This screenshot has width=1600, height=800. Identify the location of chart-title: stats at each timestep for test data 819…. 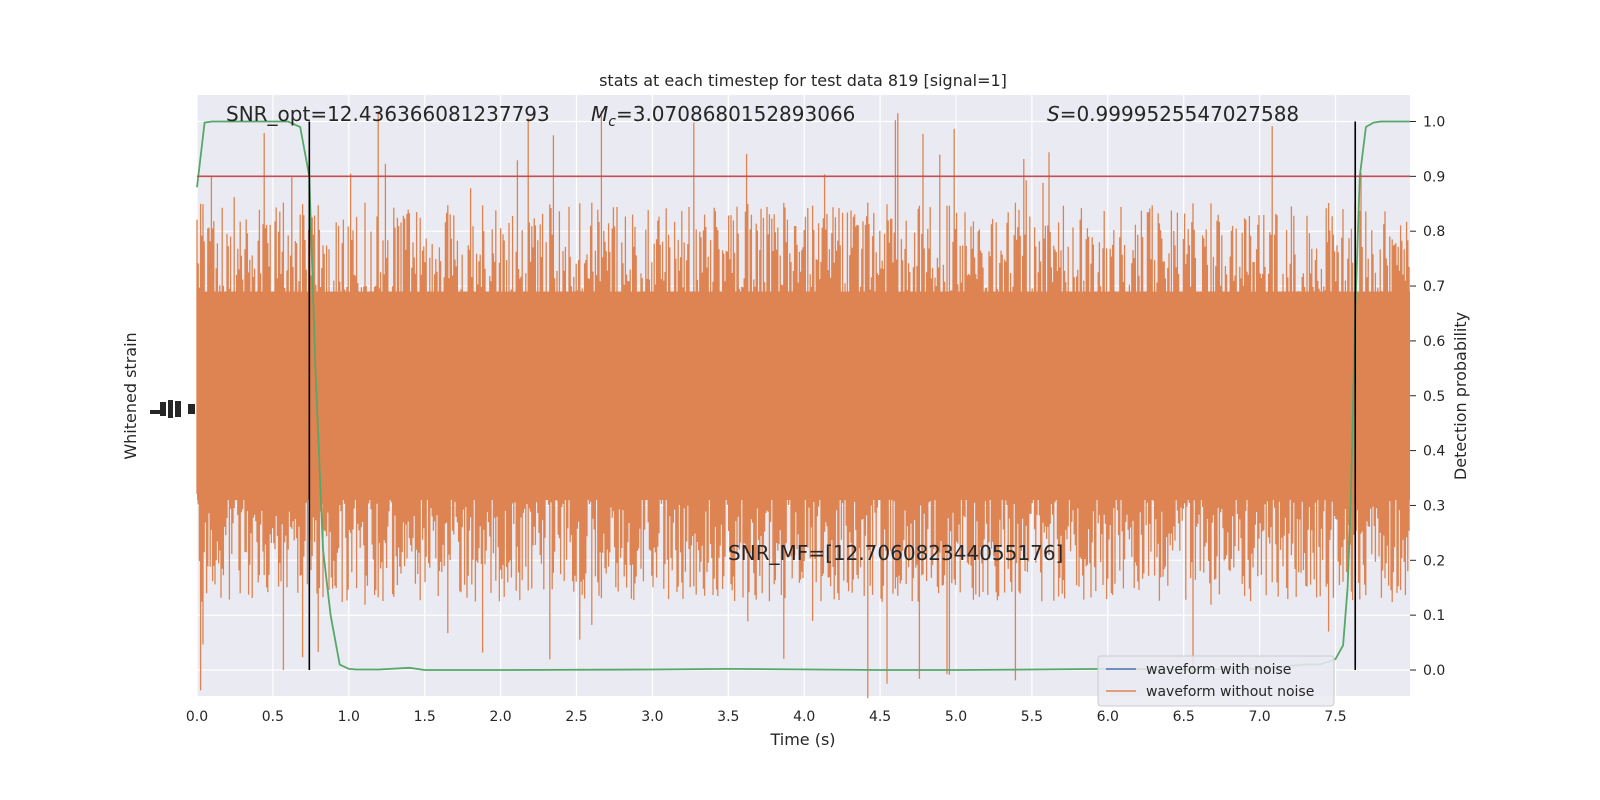
(803, 80).